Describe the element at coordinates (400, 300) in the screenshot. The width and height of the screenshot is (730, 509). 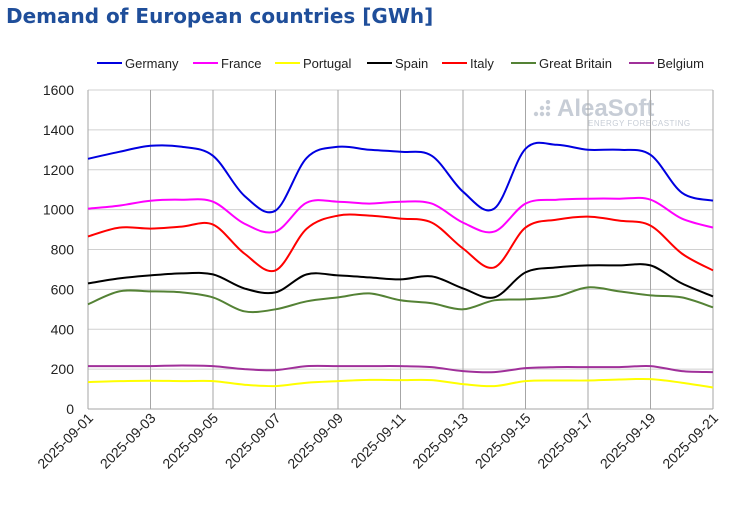
I see `series-line-great-britain` at that location.